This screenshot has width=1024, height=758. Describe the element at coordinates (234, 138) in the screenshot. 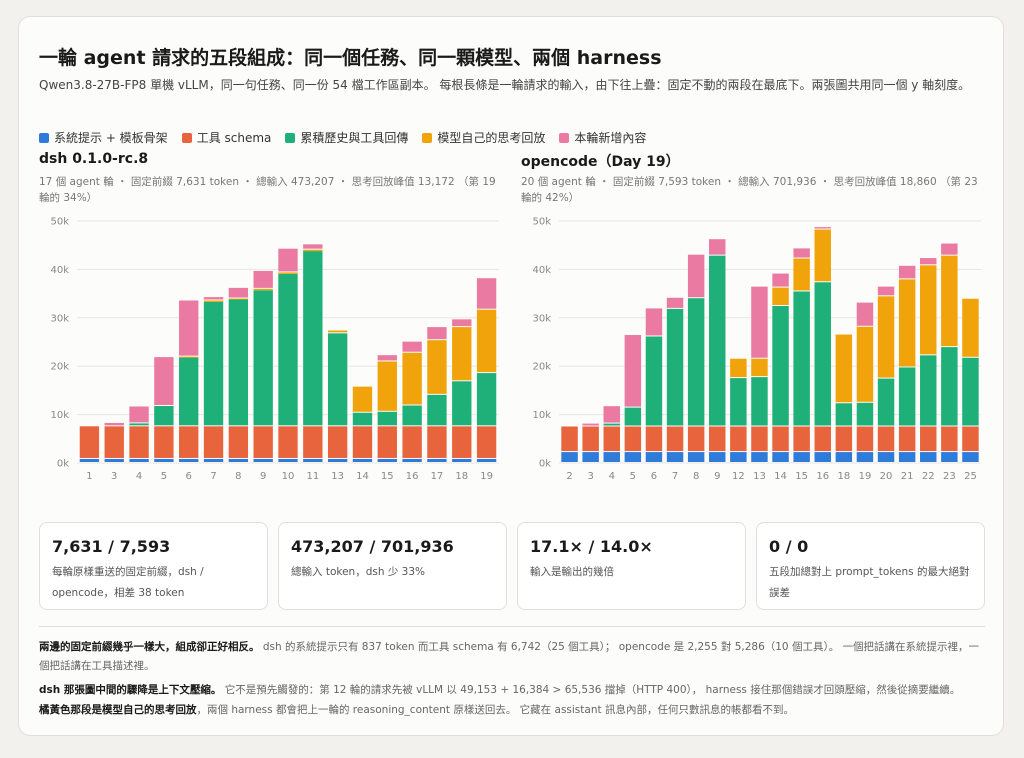

I see `legend-label: 工具 schema` at that location.